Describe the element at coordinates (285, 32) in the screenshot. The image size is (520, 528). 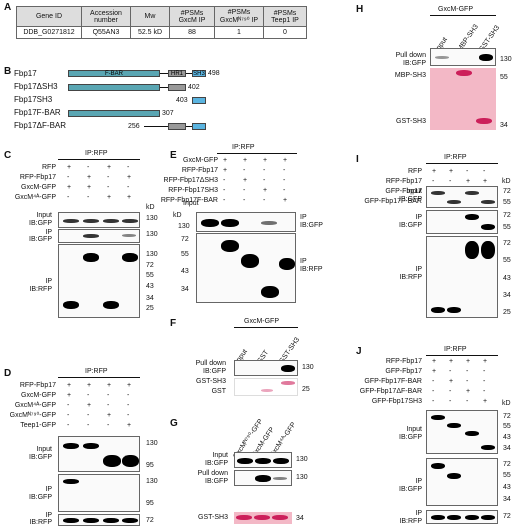
I see `table-cell: 0` at that location.